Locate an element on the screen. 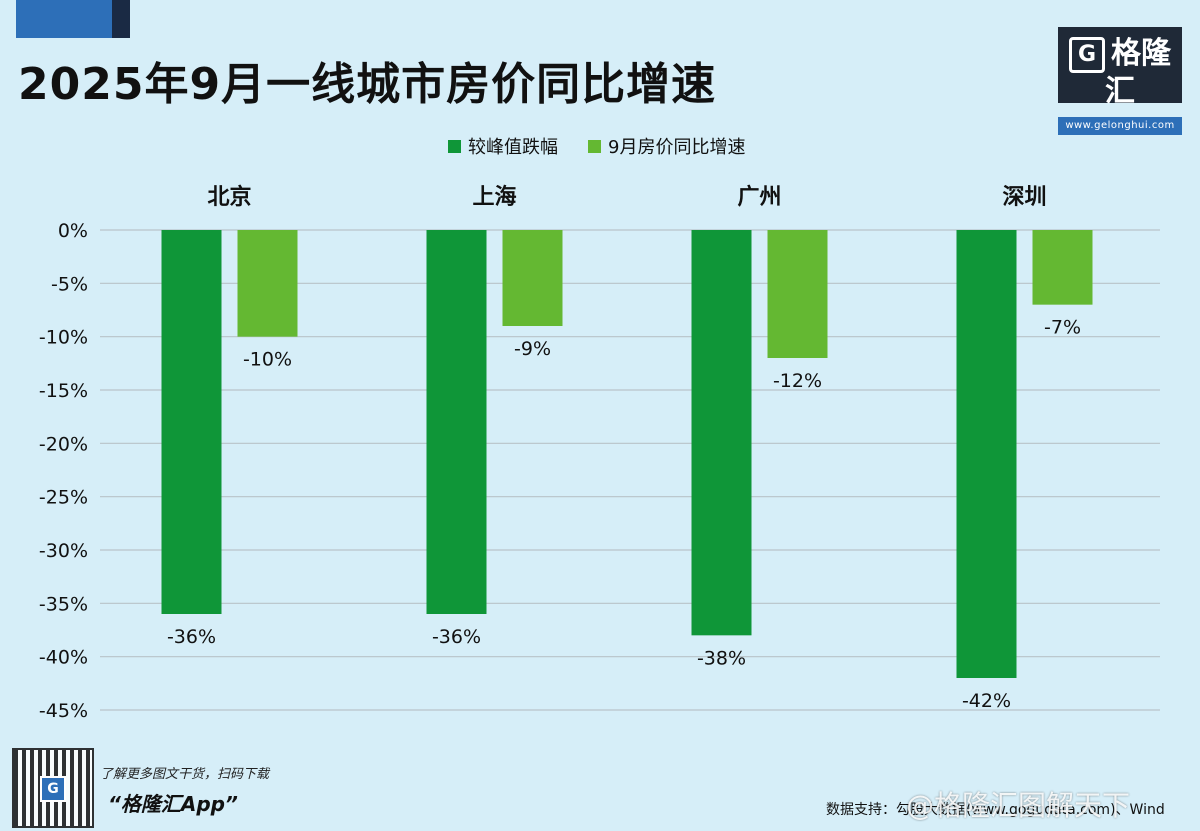  y-tick-label: 0% is located at coordinates (73, 231).